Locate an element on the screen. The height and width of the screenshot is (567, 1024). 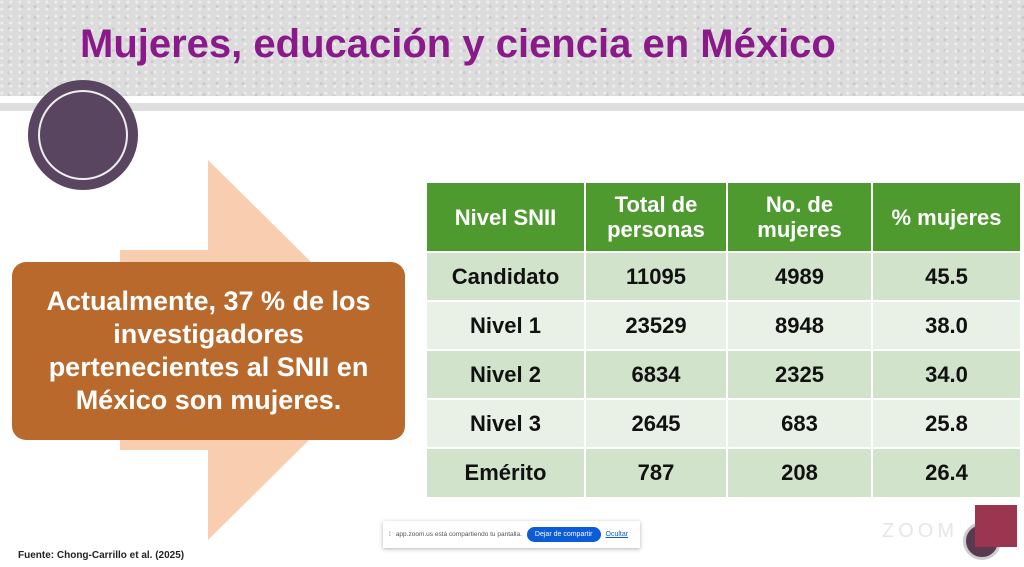
table-row: Nivel 3 2645 683 25.8 is located at coordinates (723, 423).